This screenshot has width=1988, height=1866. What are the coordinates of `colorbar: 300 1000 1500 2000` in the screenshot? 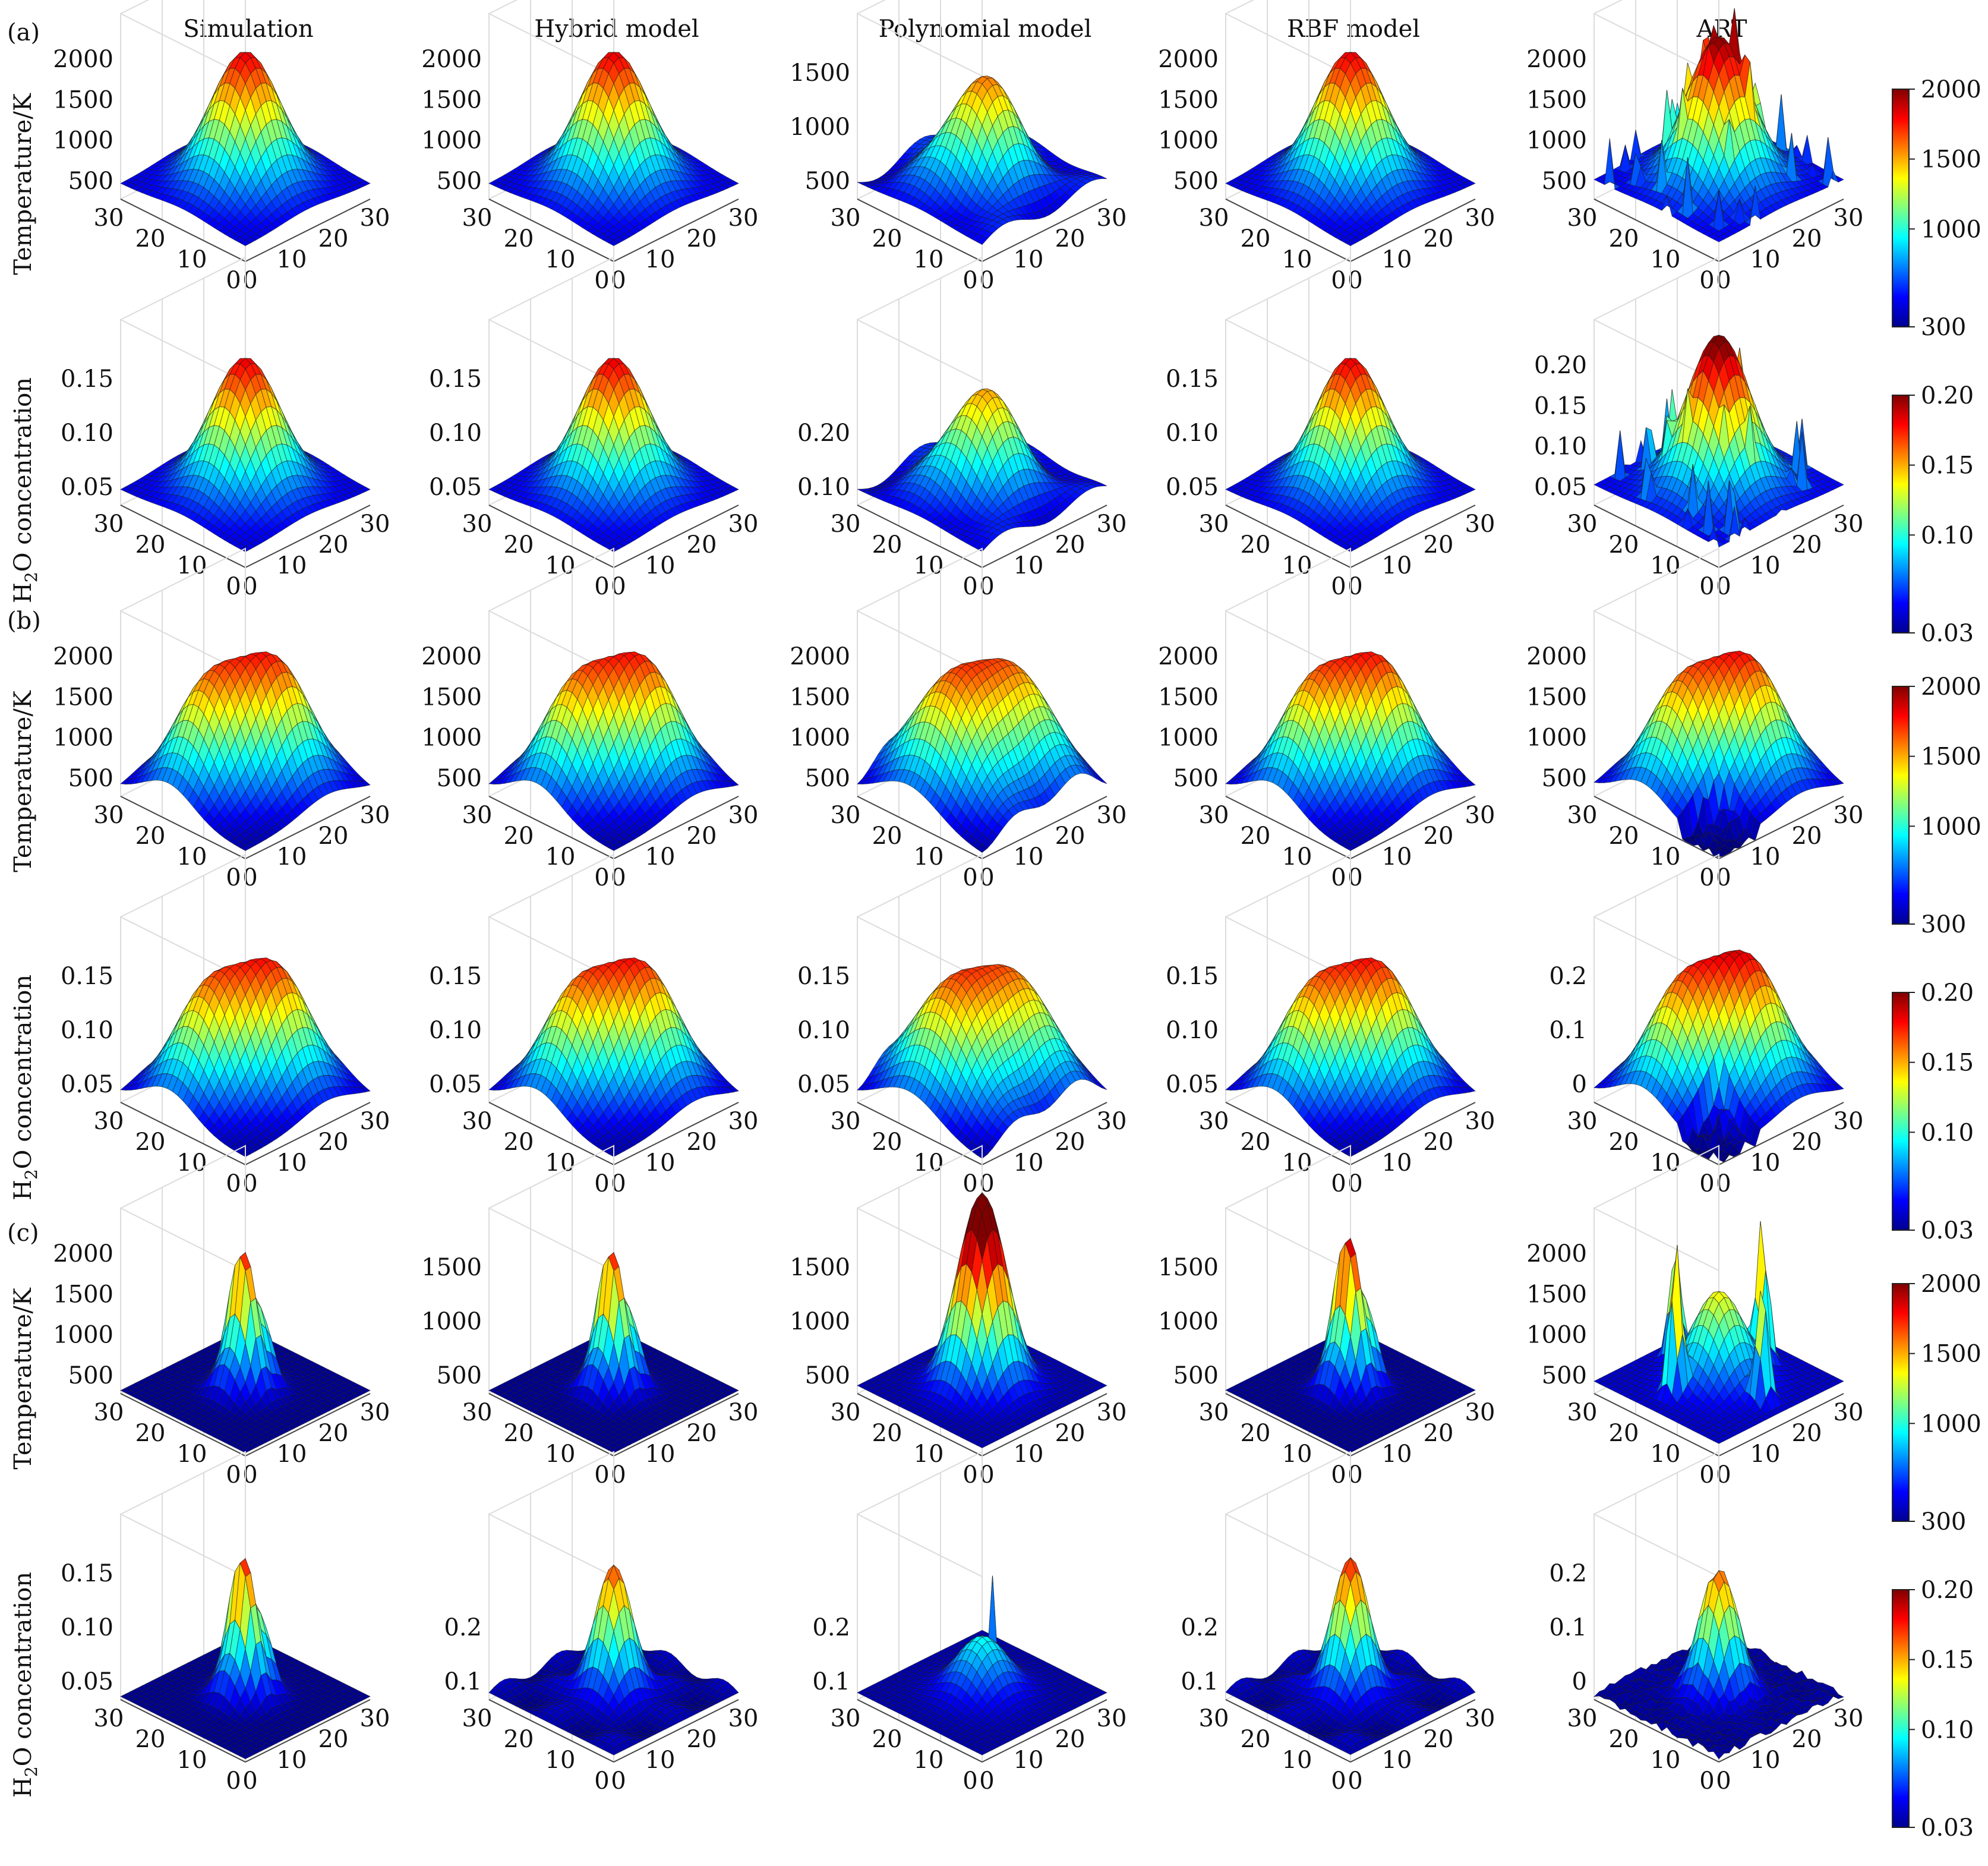 It's located at (1936, 1403).